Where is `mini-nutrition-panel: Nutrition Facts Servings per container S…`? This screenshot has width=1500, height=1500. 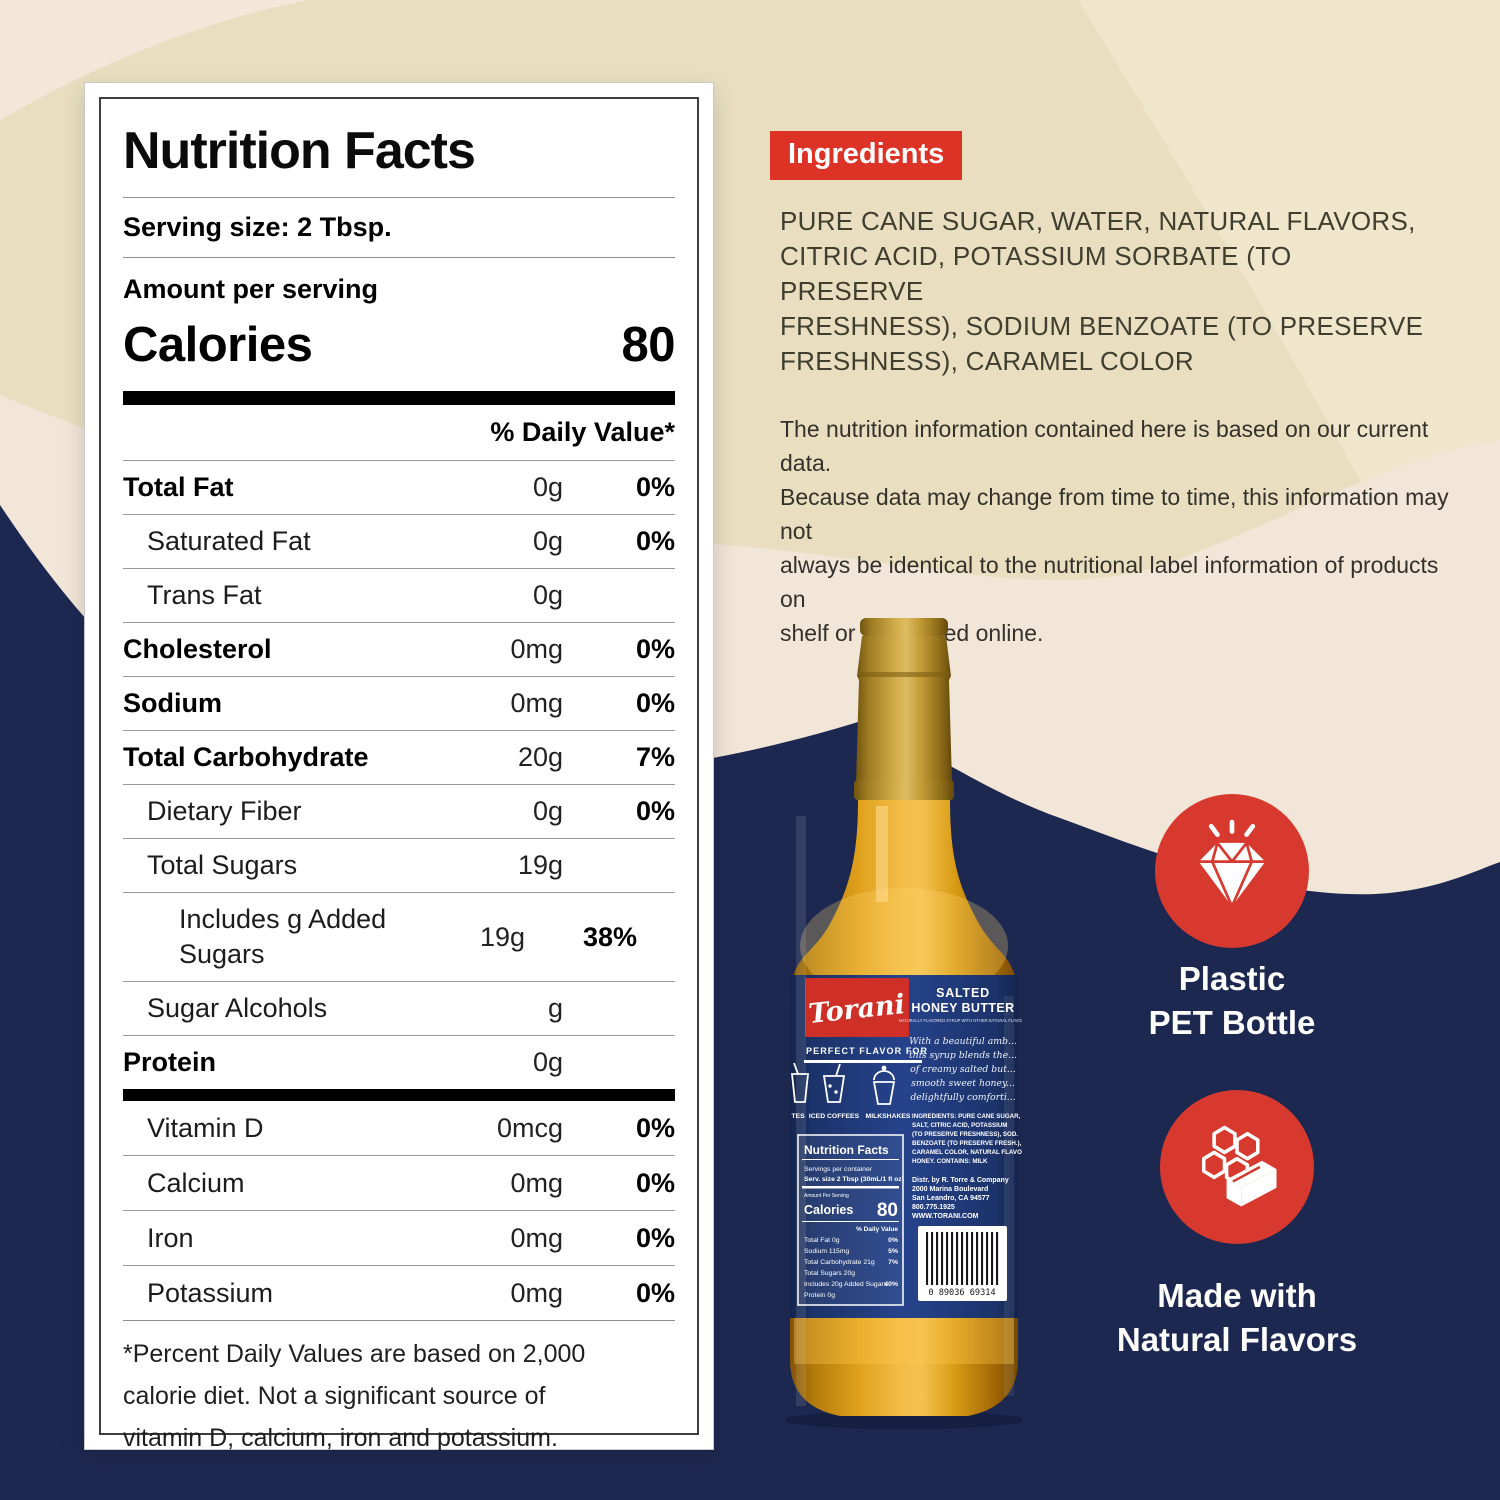
mini-nutrition-panel: Nutrition Facts Servings per container S… is located at coordinates (850, 1220).